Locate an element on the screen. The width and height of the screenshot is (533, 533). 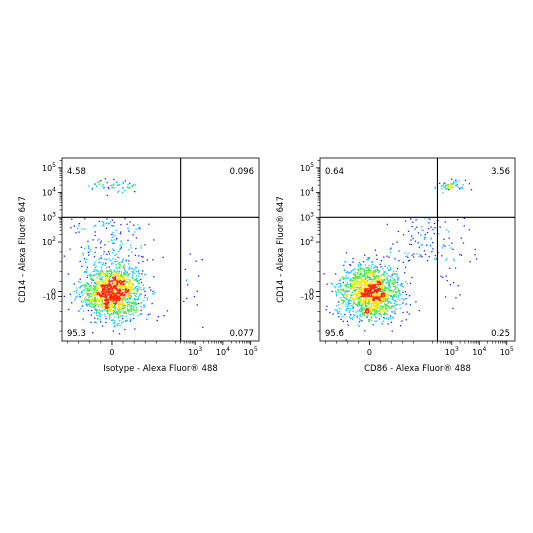
quadrant-label-upper-right: 3.56 is located at coordinates (500, 172).